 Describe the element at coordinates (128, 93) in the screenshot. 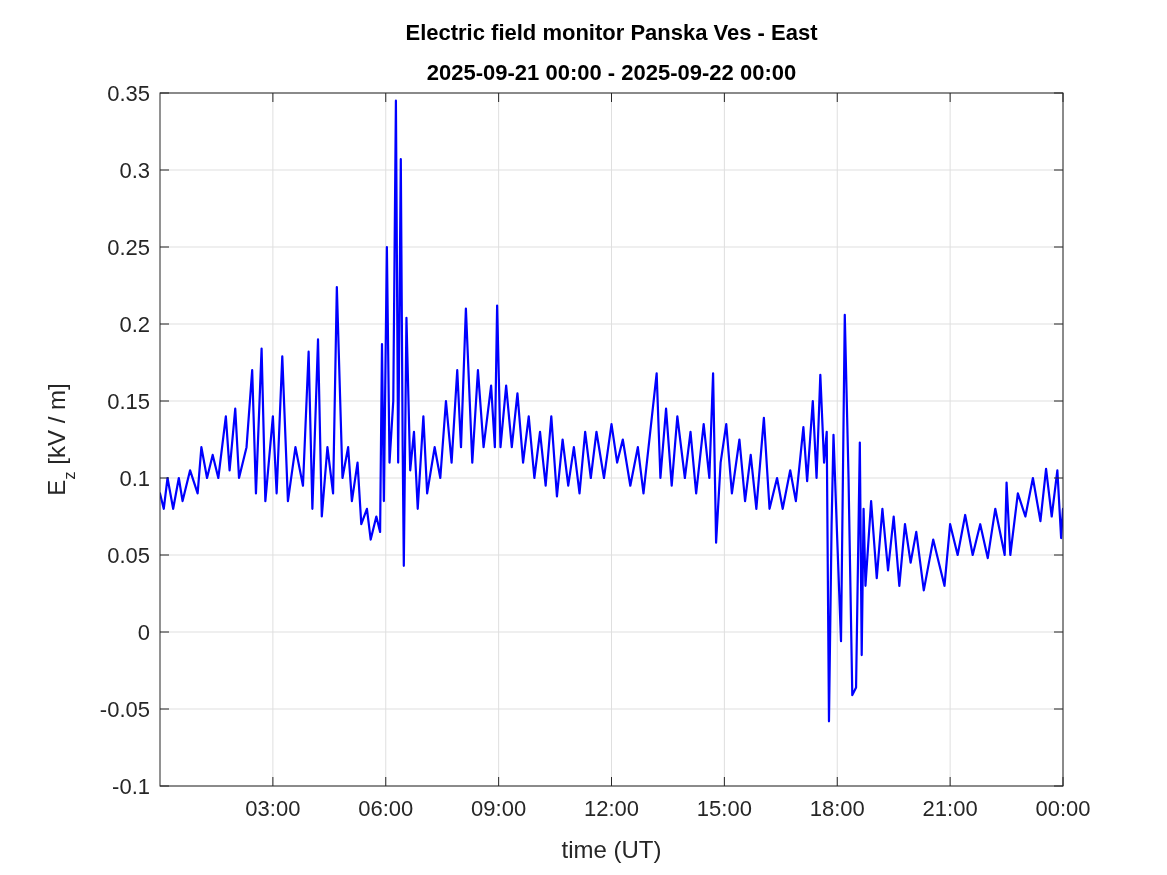

I see `y-tick-label: 0.35` at that location.